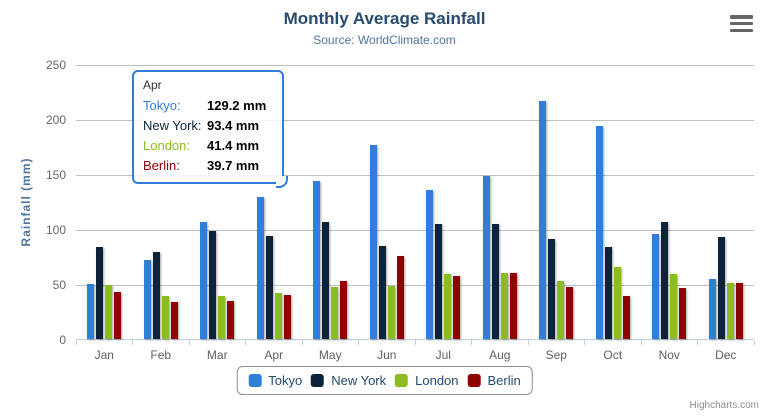  Describe the element at coordinates (474, 380) in the screenshot. I see `legend-swatch-berlin-icon` at that location.